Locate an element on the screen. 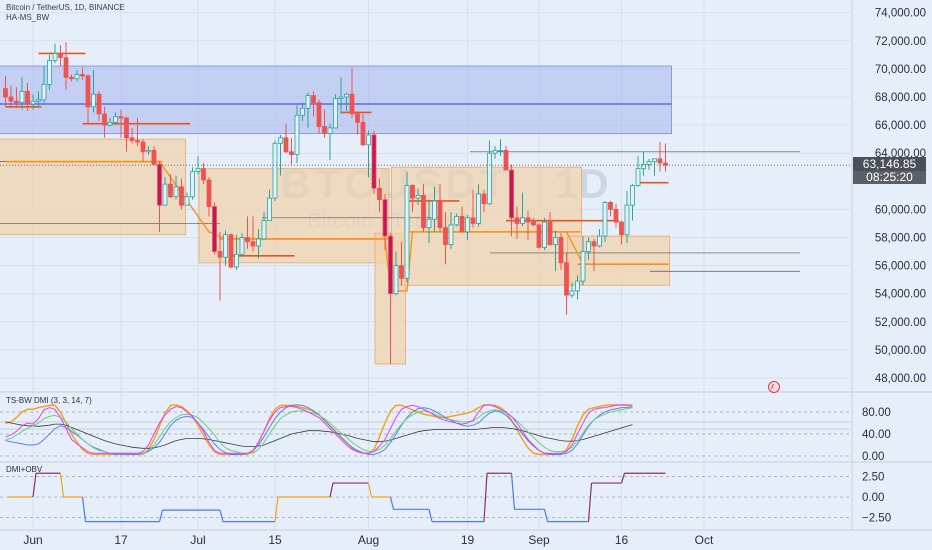 This screenshot has height=550, width=932. date-axis-label: Aug is located at coordinates (368, 540).